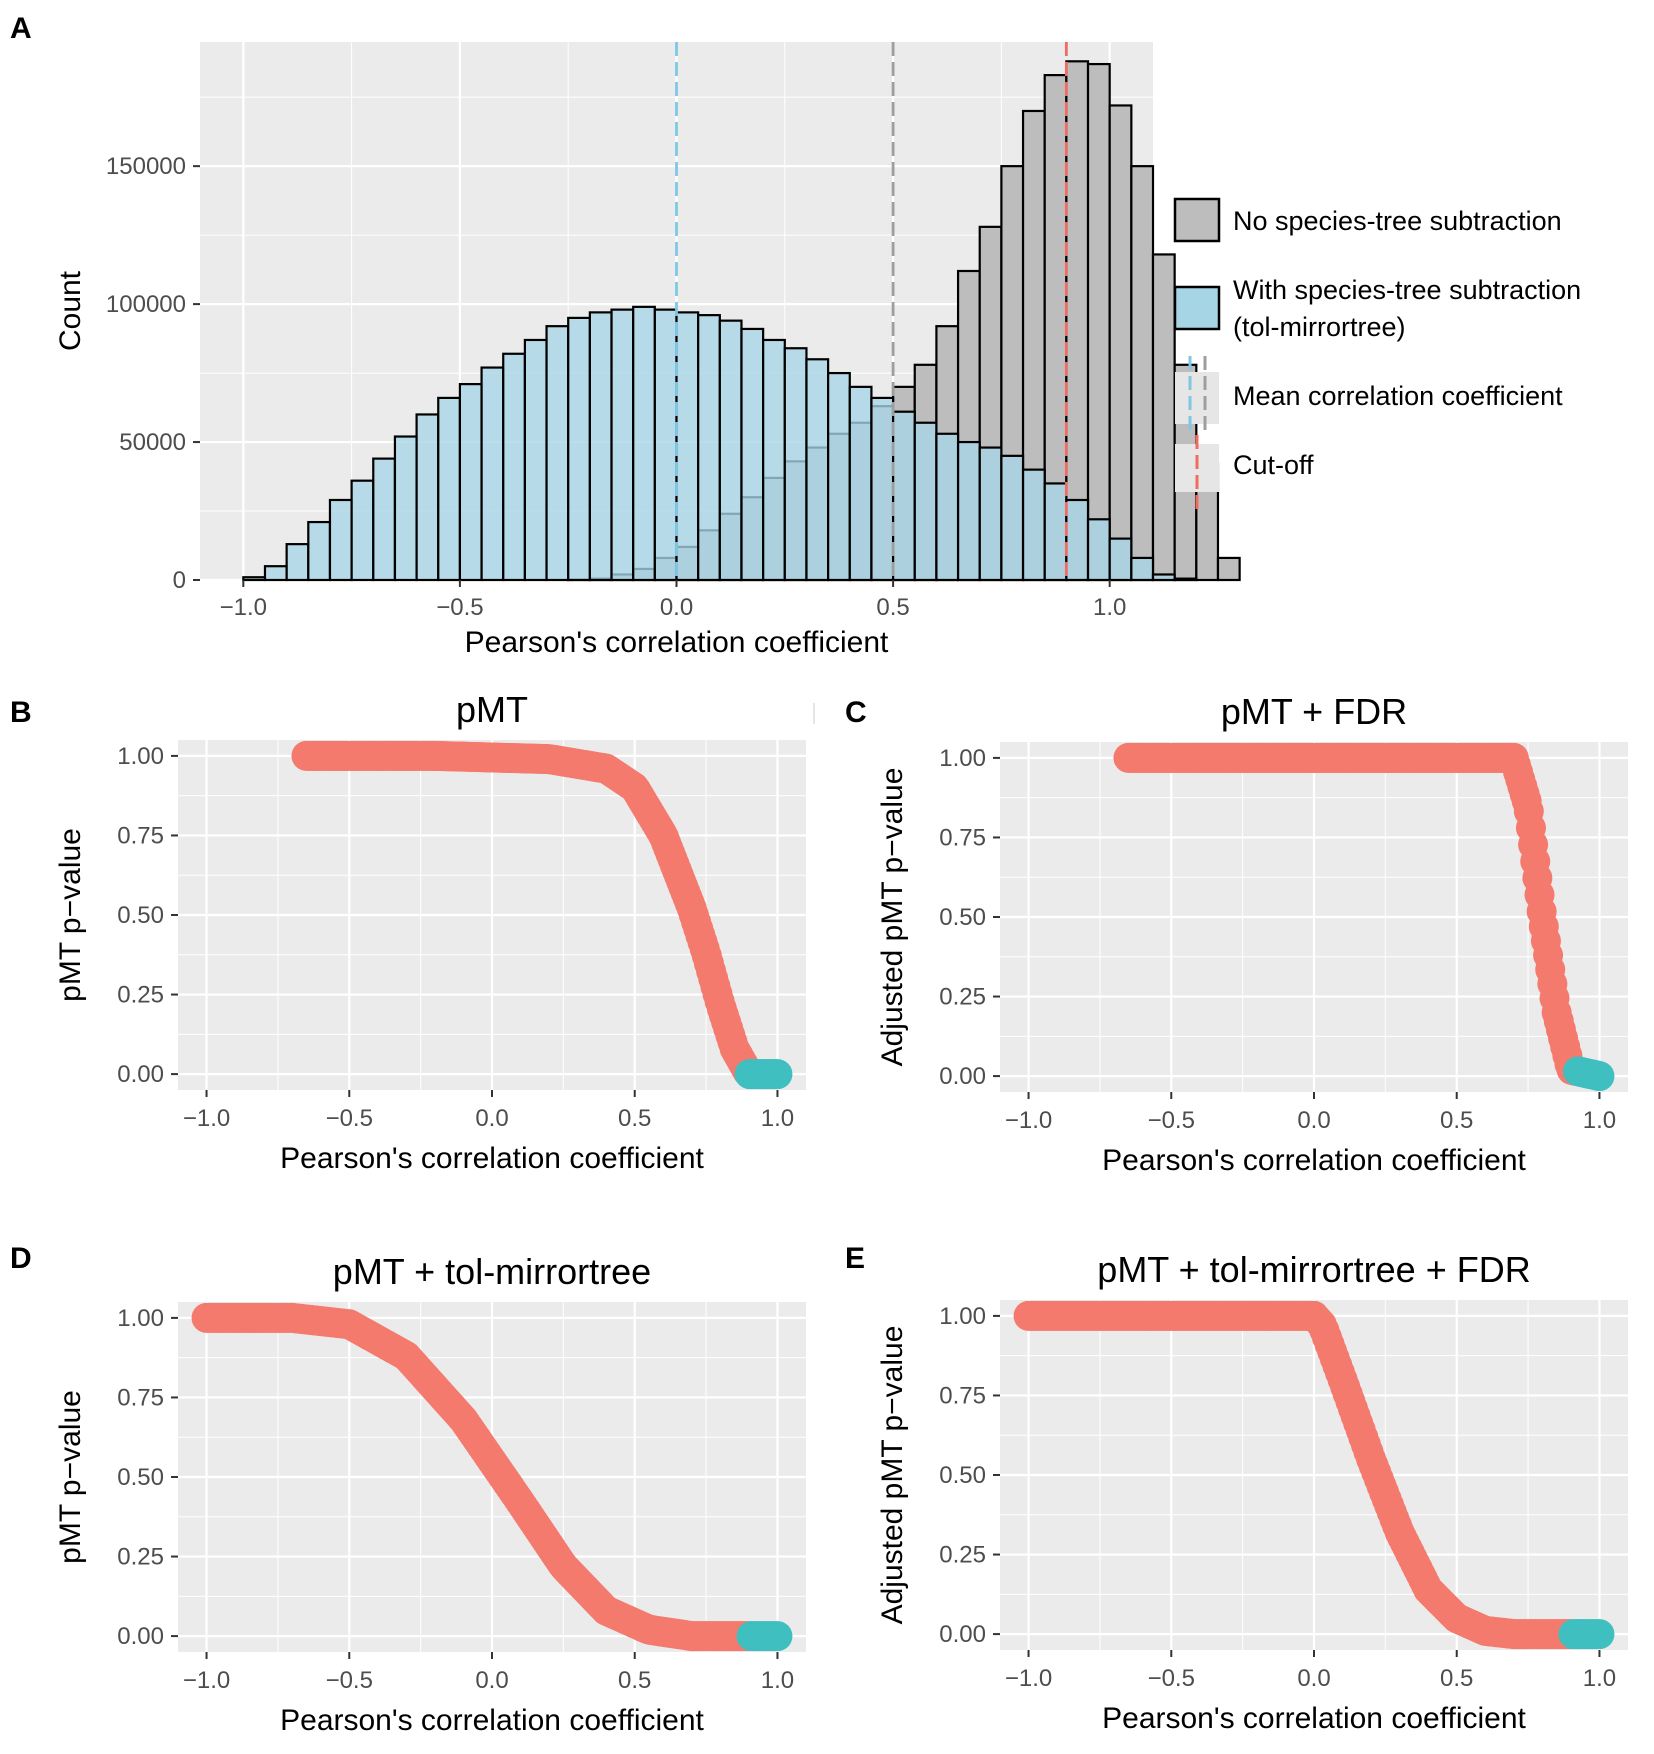 Image resolution: width=1654 pixels, height=1754 pixels. What do you see at coordinates (1273, 465) in the screenshot?
I see `legend-label-cutoff: Cut-off` at bounding box center [1273, 465].